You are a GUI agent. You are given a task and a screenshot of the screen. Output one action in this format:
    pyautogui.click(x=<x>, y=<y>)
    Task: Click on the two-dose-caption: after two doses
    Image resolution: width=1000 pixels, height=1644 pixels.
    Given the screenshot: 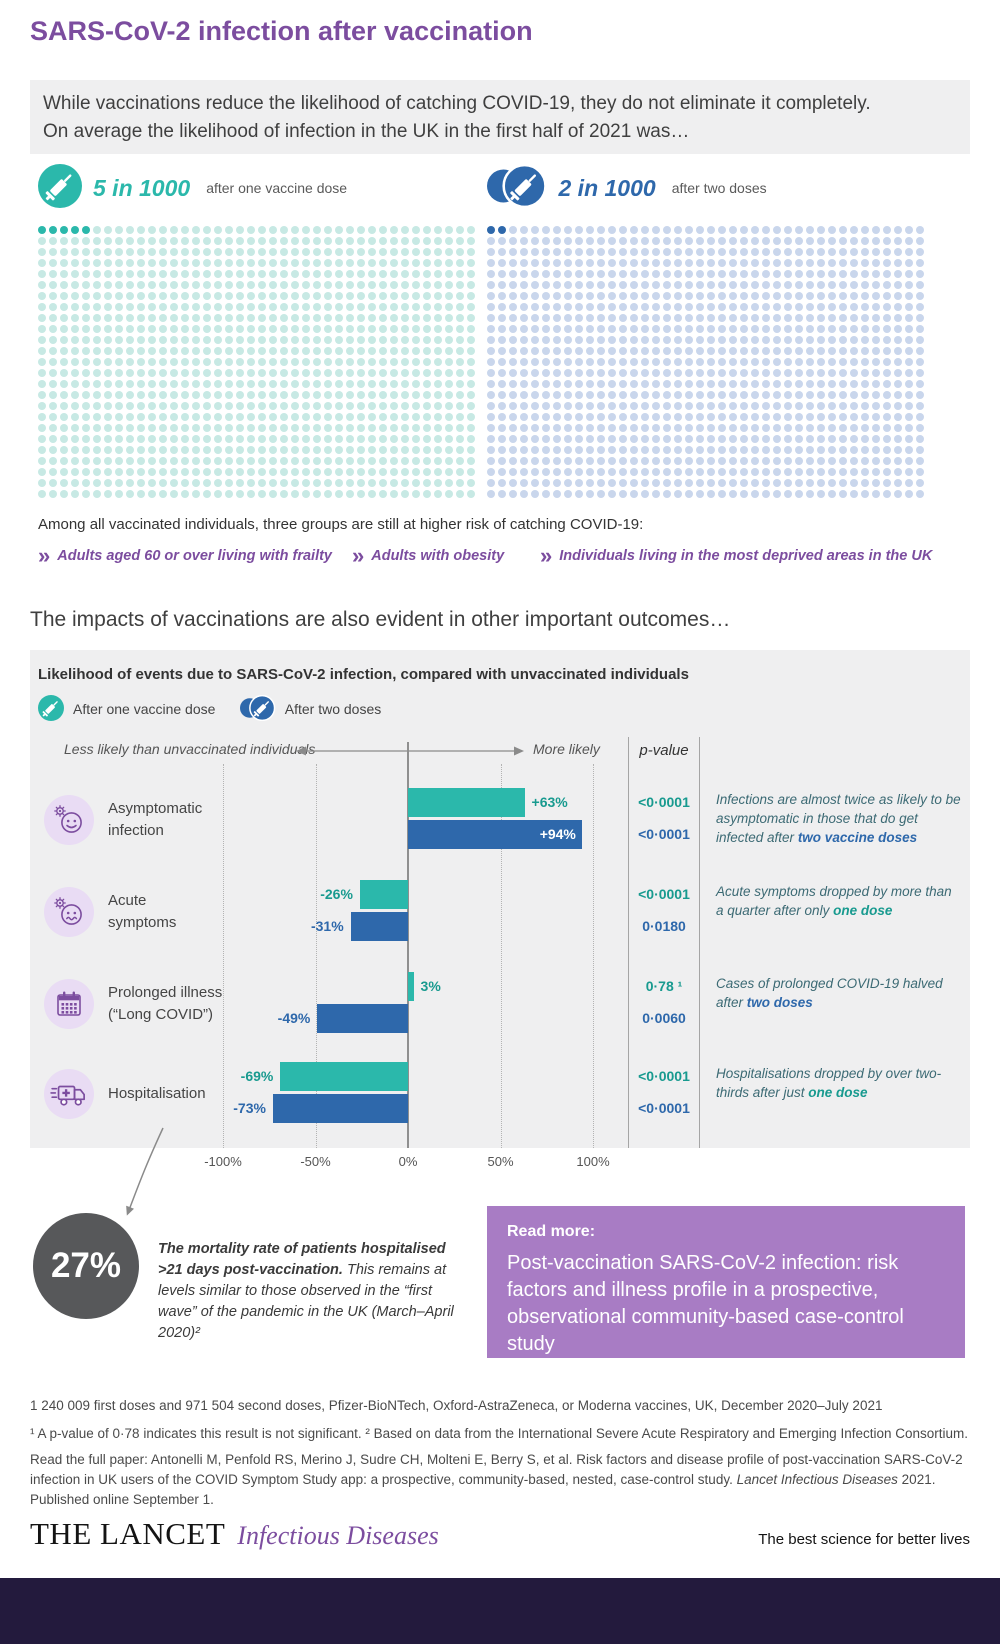 What is the action you would take?
    pyautogui.click(x=719, y=188)
    